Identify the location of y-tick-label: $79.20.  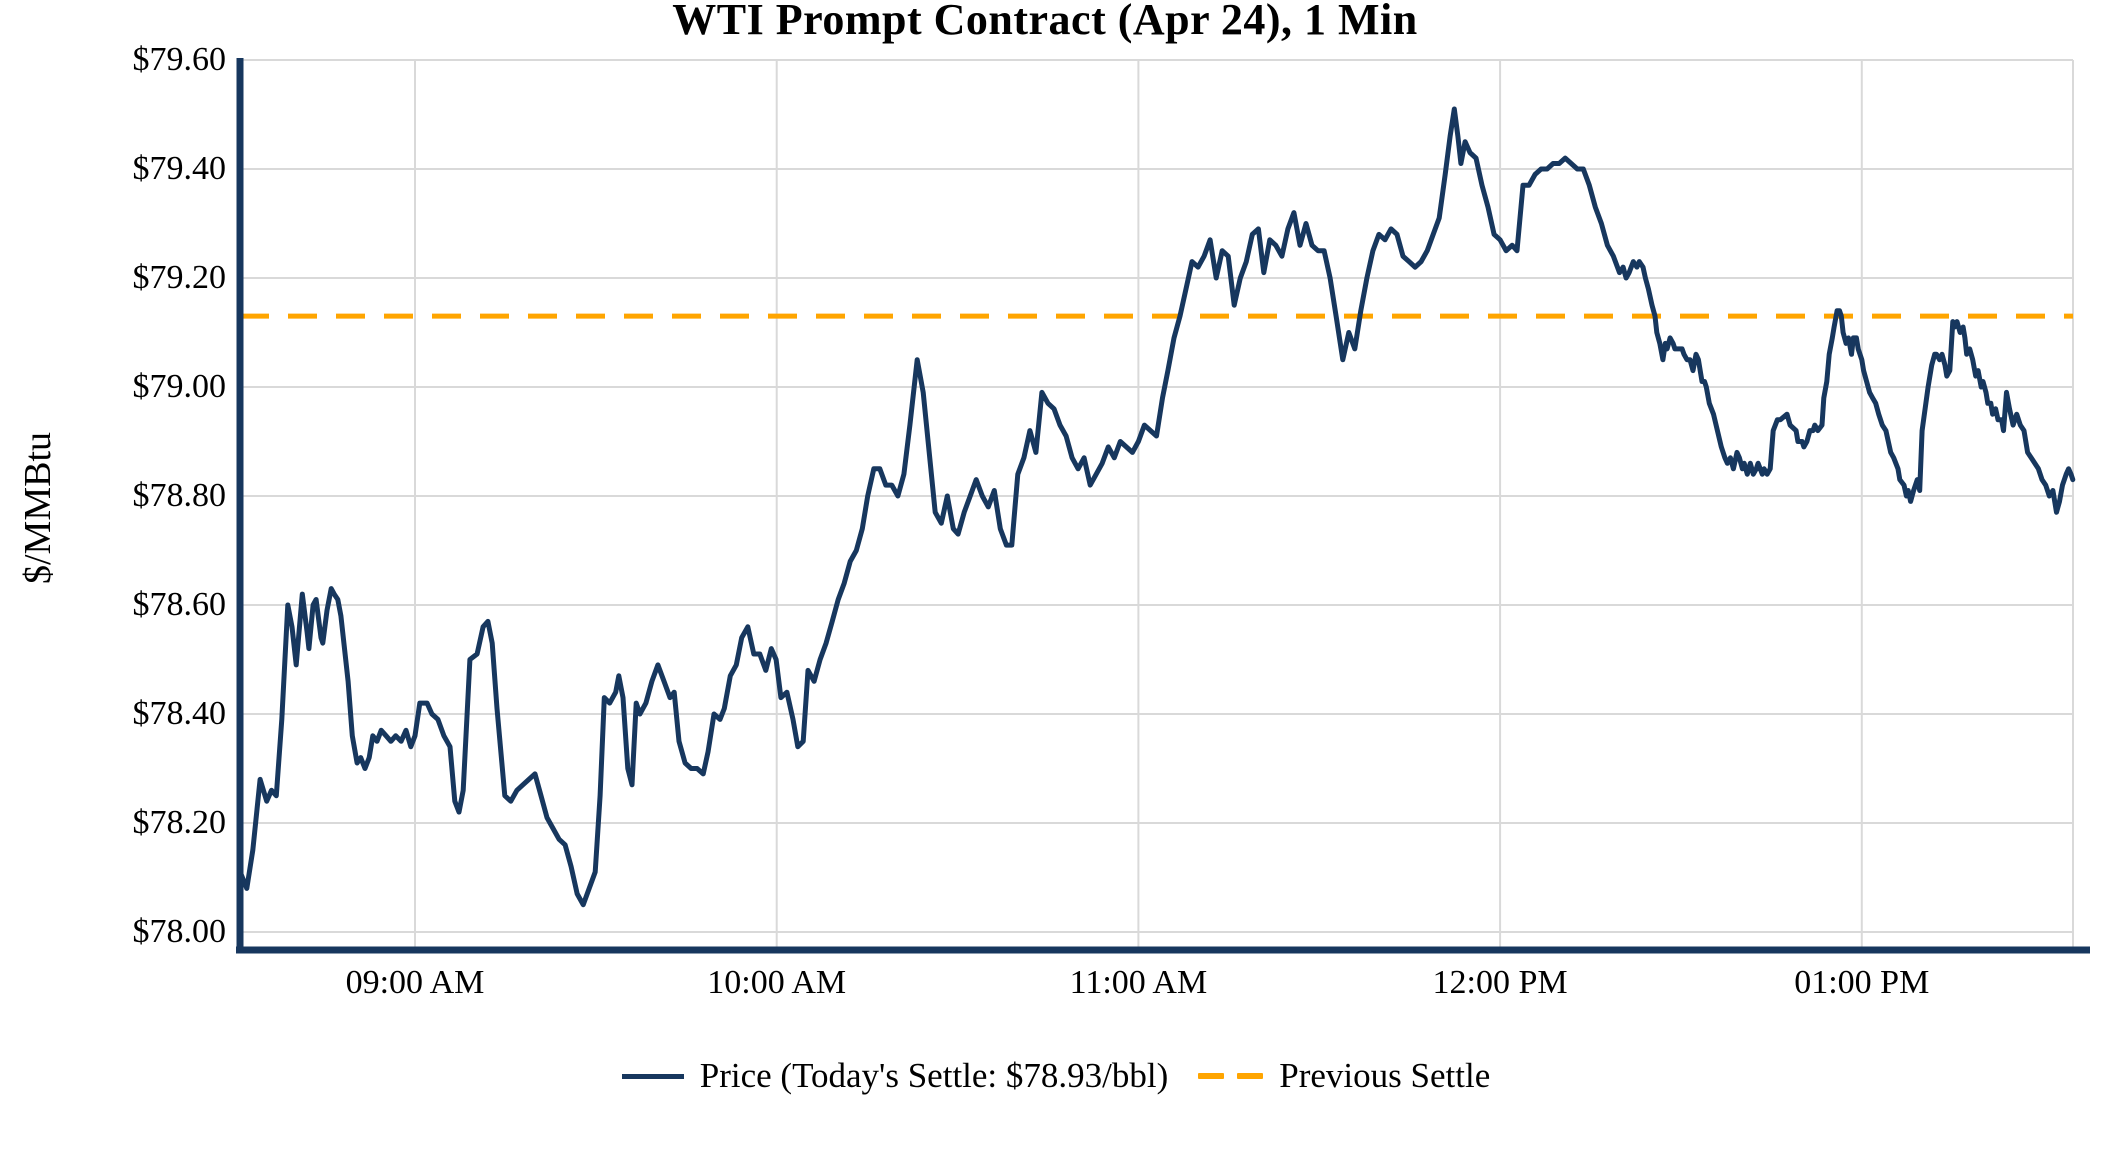
(179, 277).